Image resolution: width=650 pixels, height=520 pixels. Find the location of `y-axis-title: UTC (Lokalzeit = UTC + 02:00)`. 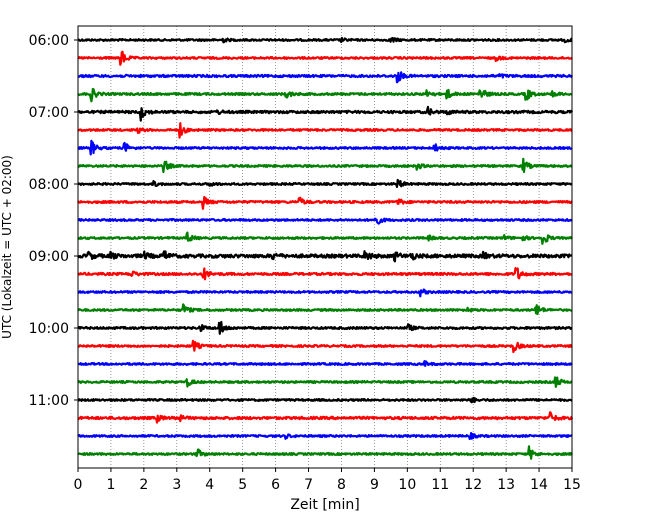

y-axis-title: UTC (Lokalzeit = UTC + 02:00) is located at coordinates (7, 247).